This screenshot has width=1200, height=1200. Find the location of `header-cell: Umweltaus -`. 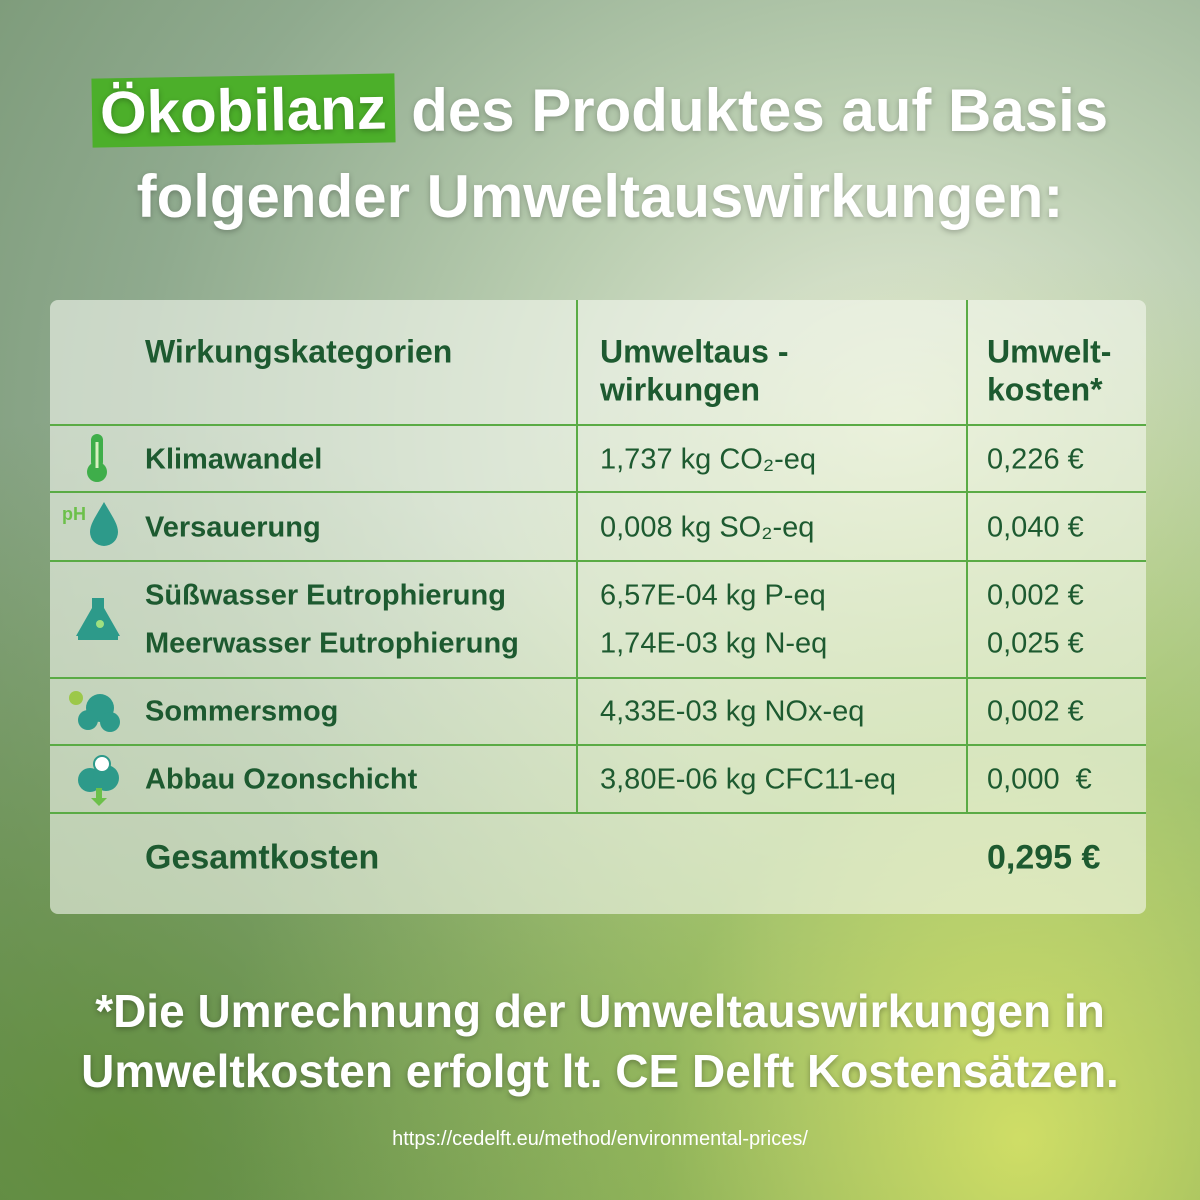

header-cell: Umweltaus - is located at coordinates (694, 351).